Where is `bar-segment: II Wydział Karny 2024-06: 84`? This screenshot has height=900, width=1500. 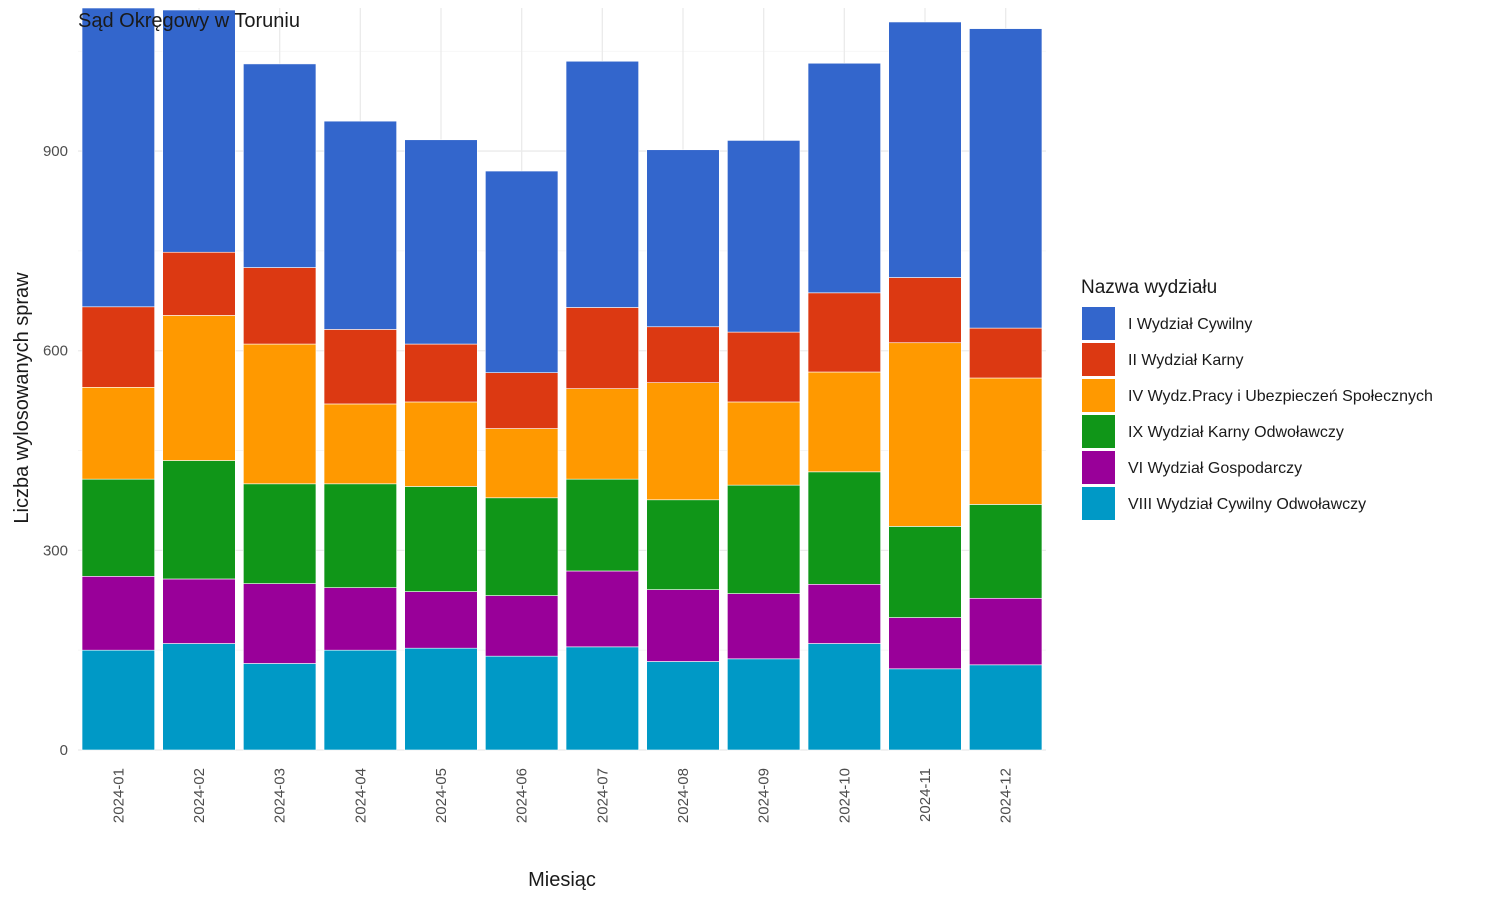 bar-segment: II Wydział Karny 2024-06: 84 is located at coordinates (522, 400).